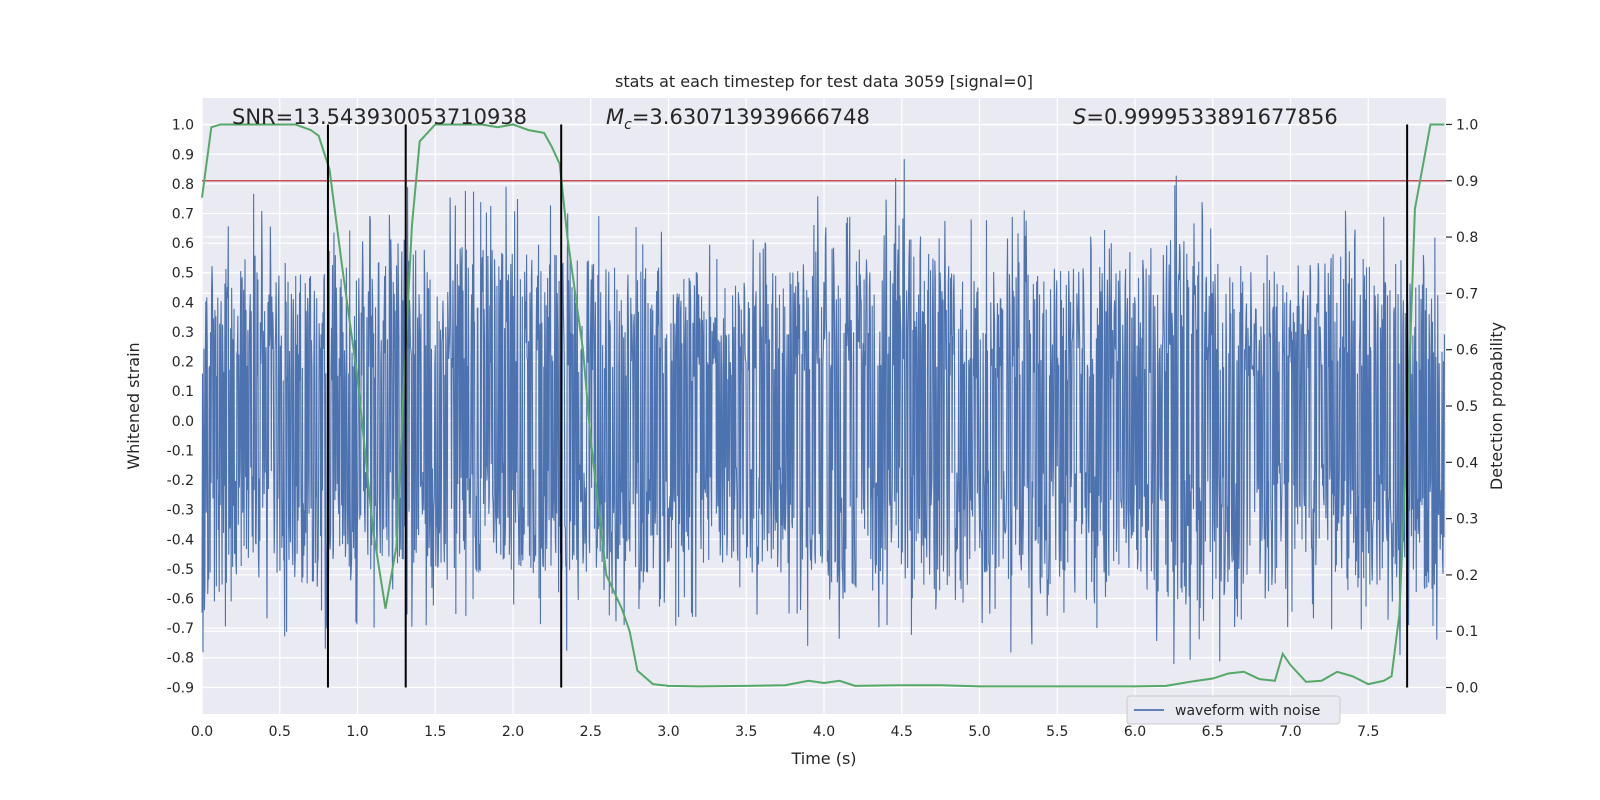 The height and width of the screenshot is (800, 1600). Describe the element at coordinates (746, 732) in the screenshot. I see `x-tick-label: 3.5` at that location.